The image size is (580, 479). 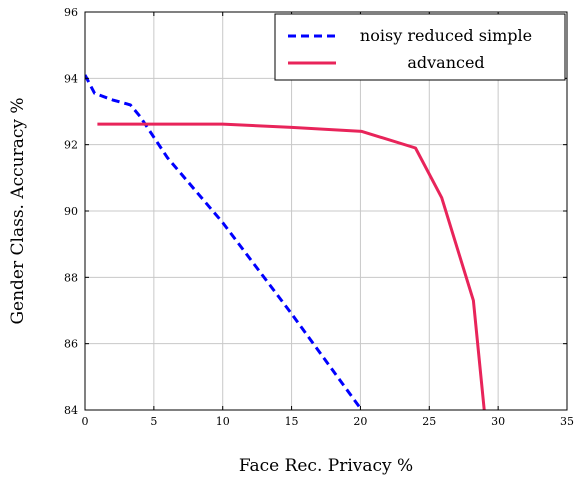 I want to click on y-tick-label: 86, so click(x=71, y=344).